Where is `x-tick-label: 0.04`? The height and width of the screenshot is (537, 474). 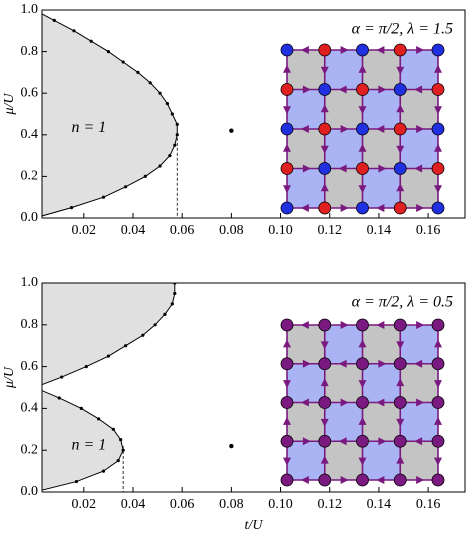
x-tick-label: 0.04 is located at coordinates (133, 504).